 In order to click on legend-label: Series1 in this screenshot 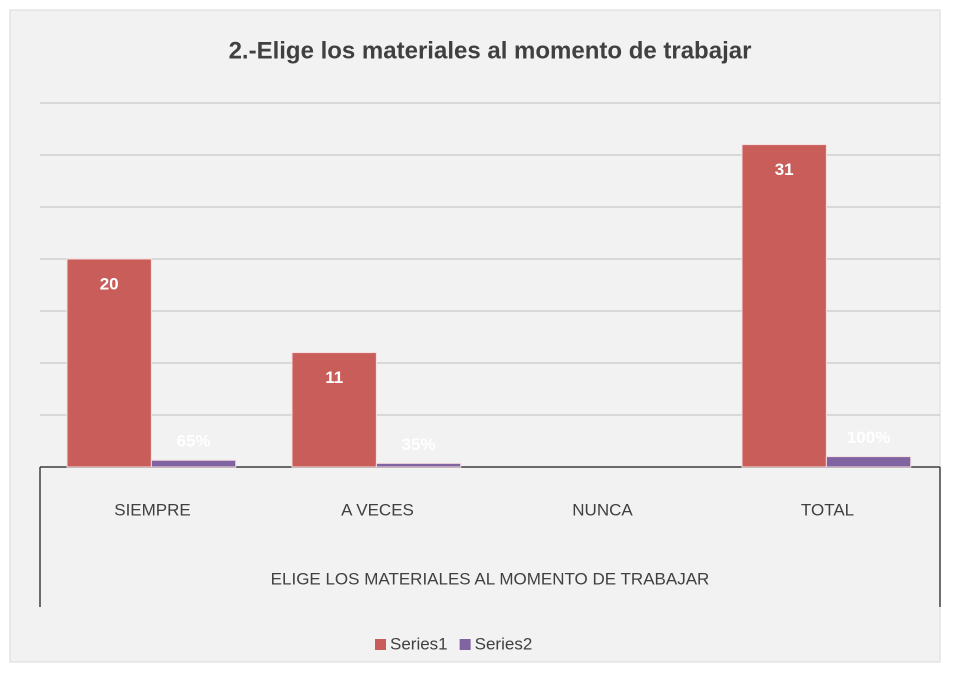, I will do `click(419, 643)`.